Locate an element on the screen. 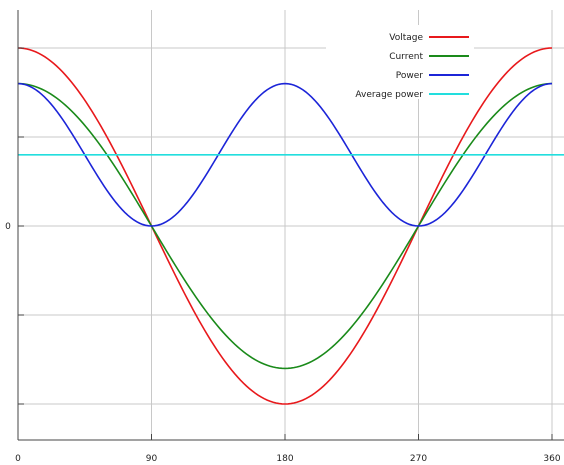 This screenshot has width=564, height=465. legend-label: Voltage is located at coordinates (406, 38).